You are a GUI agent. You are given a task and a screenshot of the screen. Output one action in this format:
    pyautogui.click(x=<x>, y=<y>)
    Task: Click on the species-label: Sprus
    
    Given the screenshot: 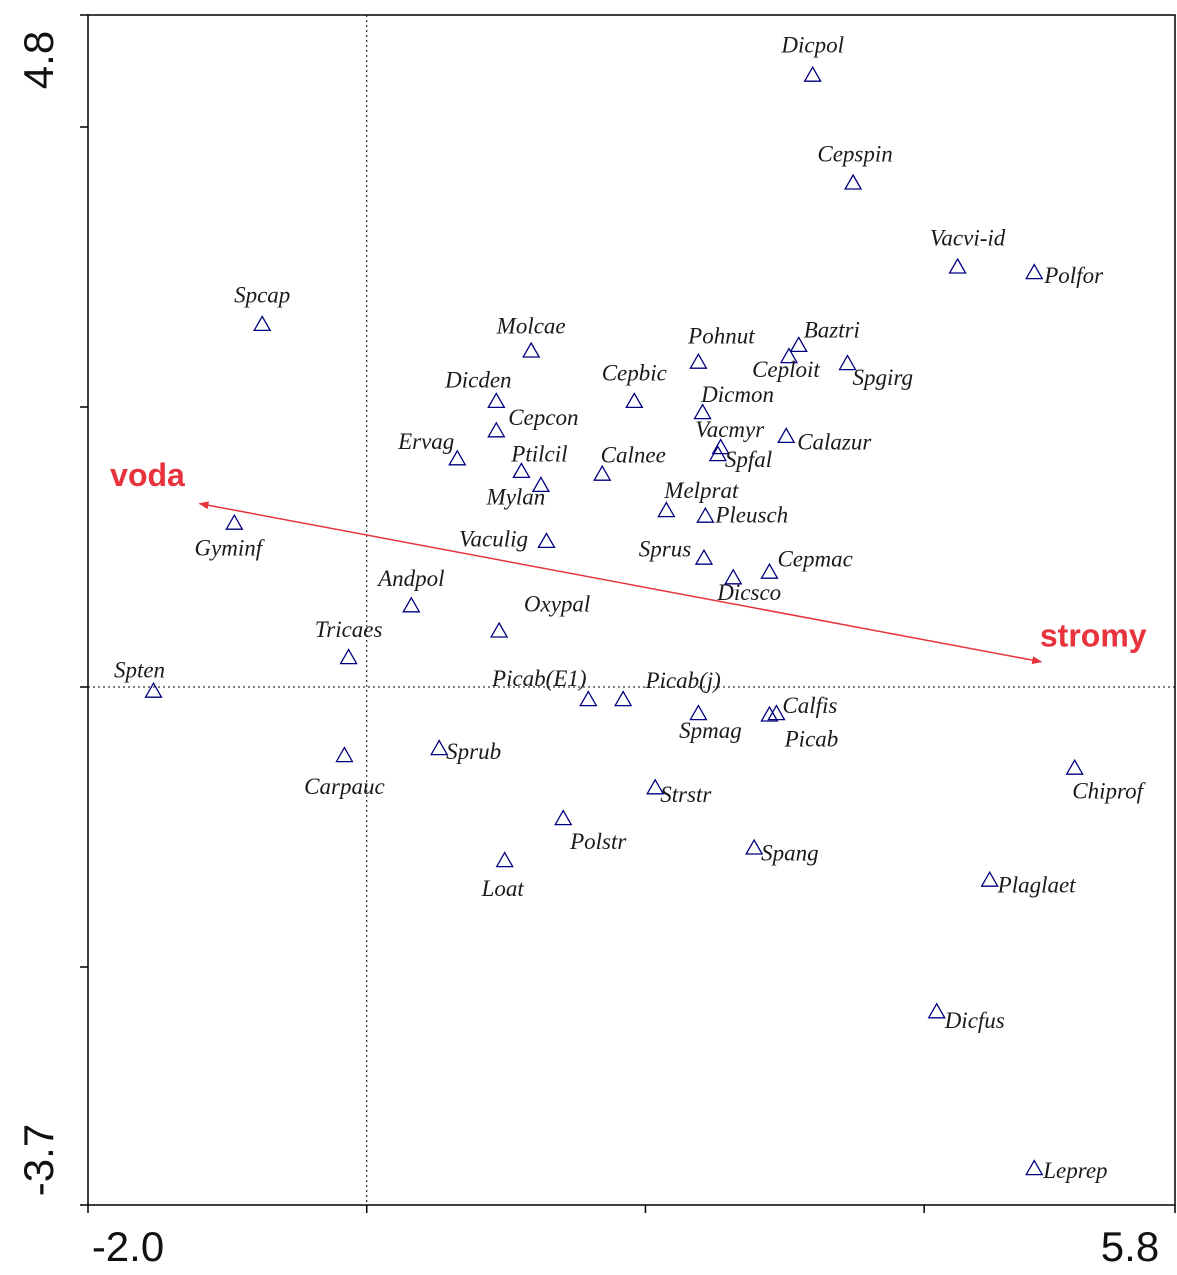 What is the action you would take?
    pyautogui.click(x=665, y=548)
    